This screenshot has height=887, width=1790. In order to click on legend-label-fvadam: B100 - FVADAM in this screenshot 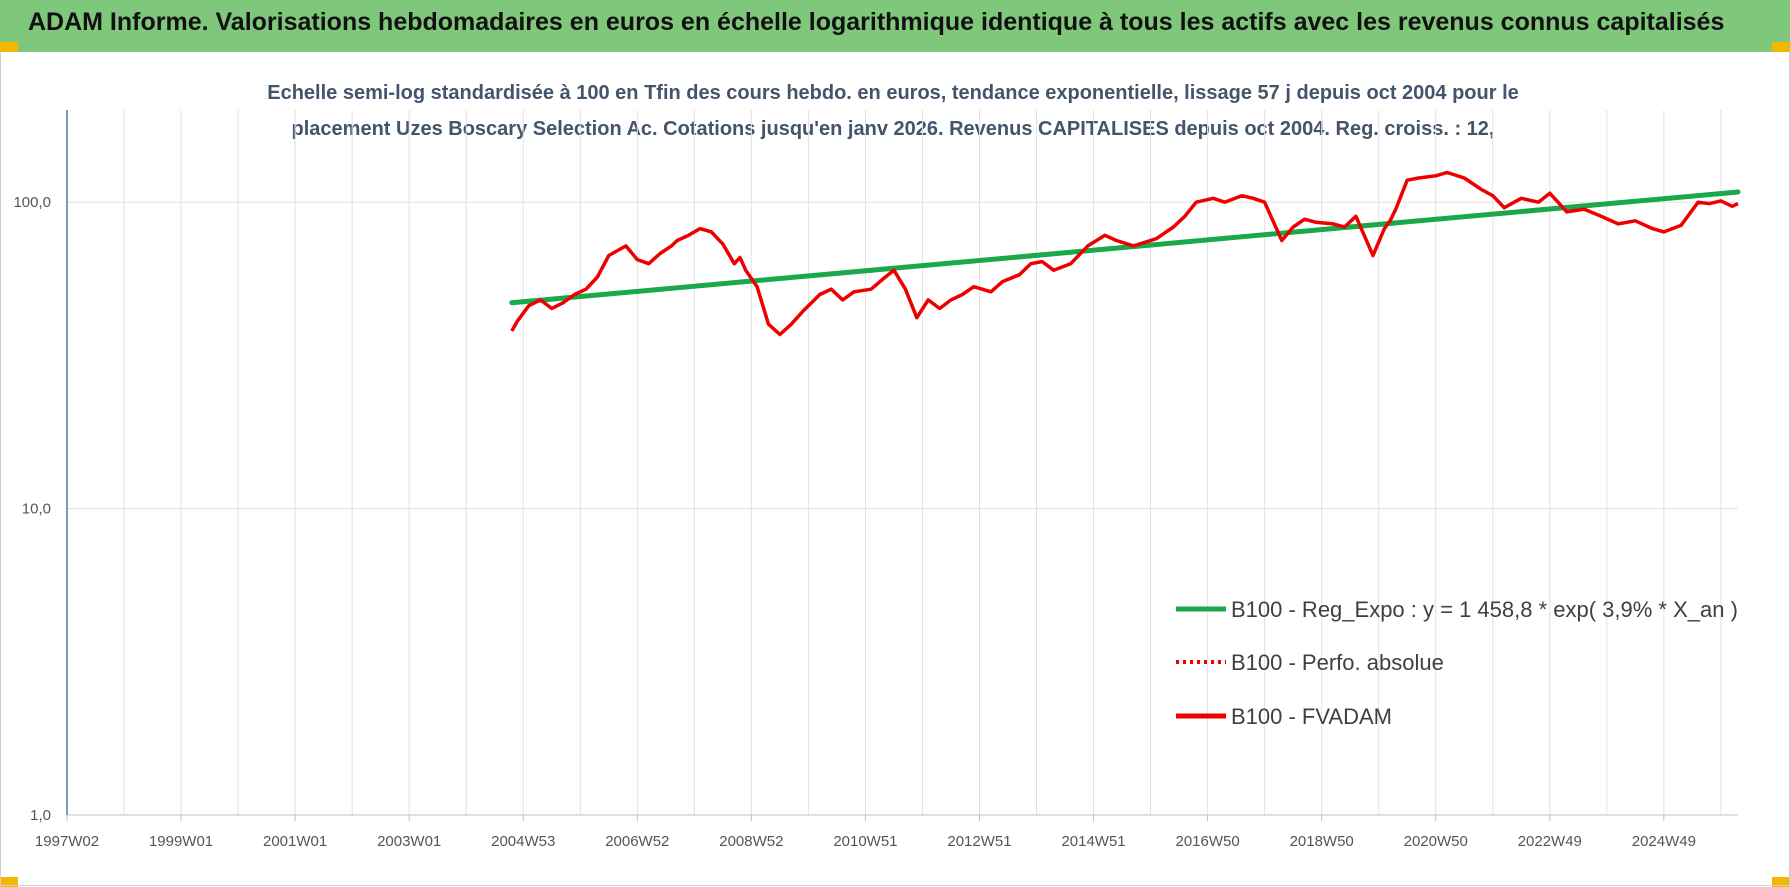, I will do `click(1311, 716)`.